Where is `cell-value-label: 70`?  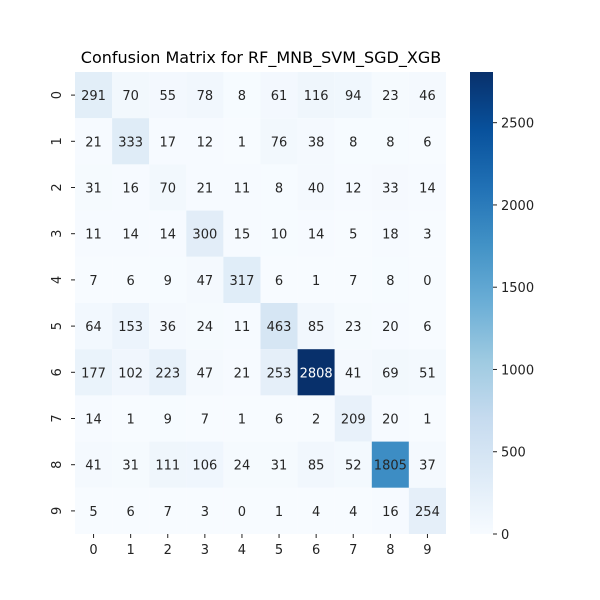 cell-value-label: 70 is located at coordinates (130, 96).